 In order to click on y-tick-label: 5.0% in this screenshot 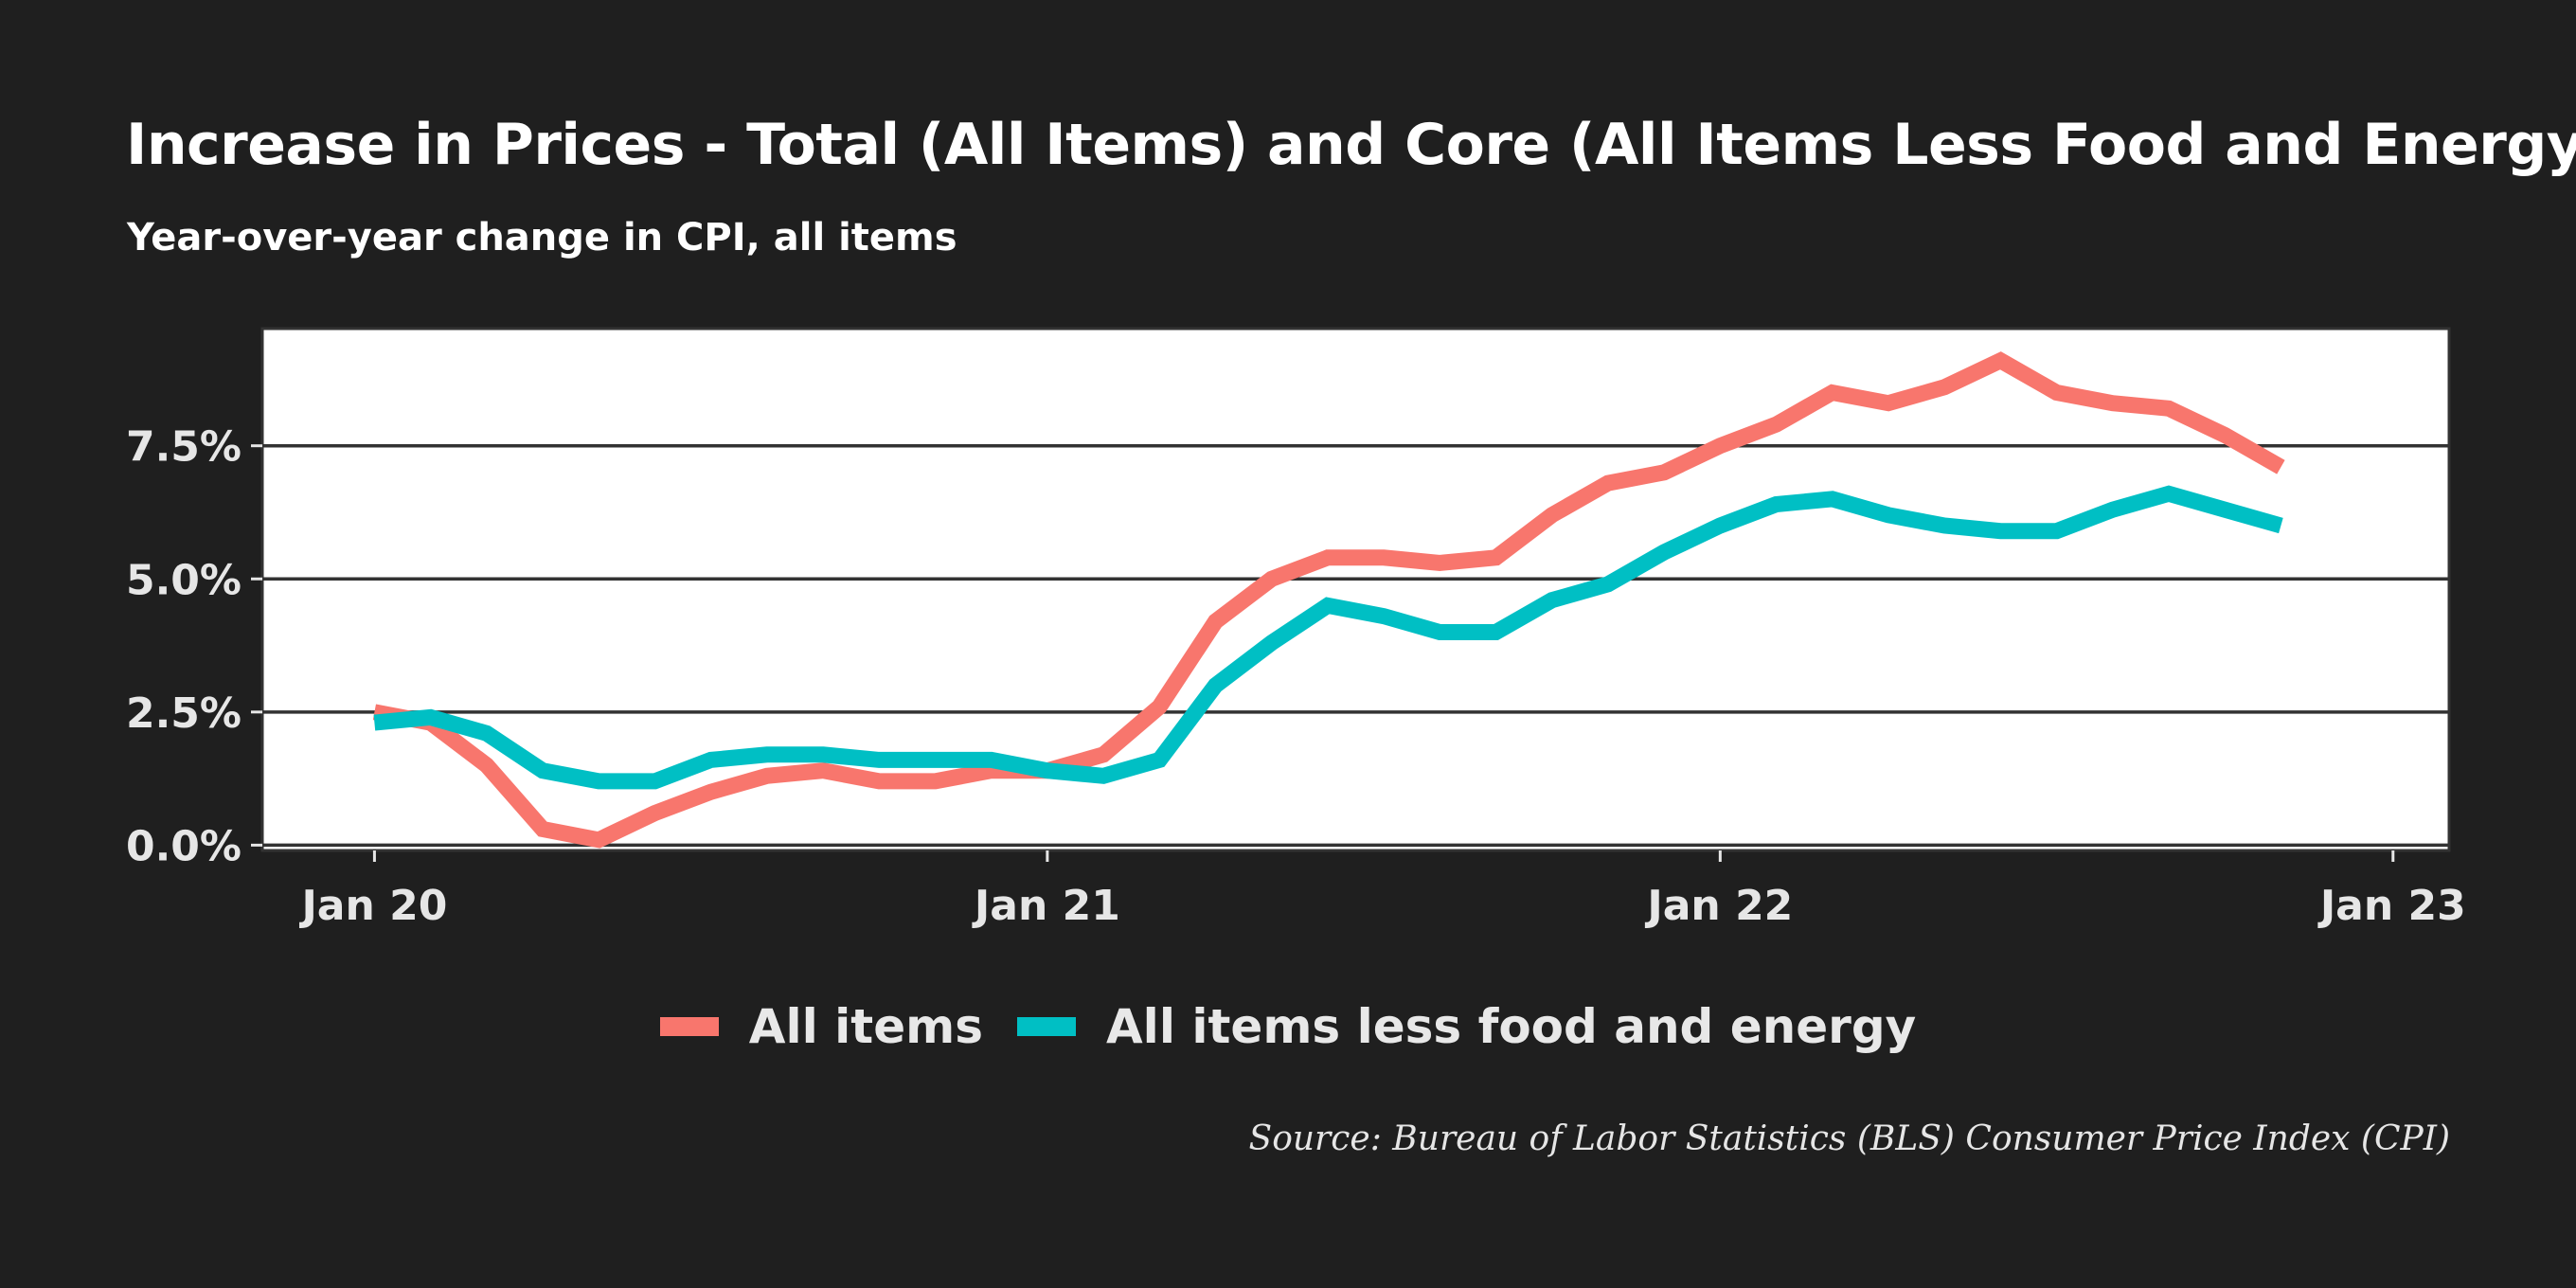, I will do `click(184, 580)`.